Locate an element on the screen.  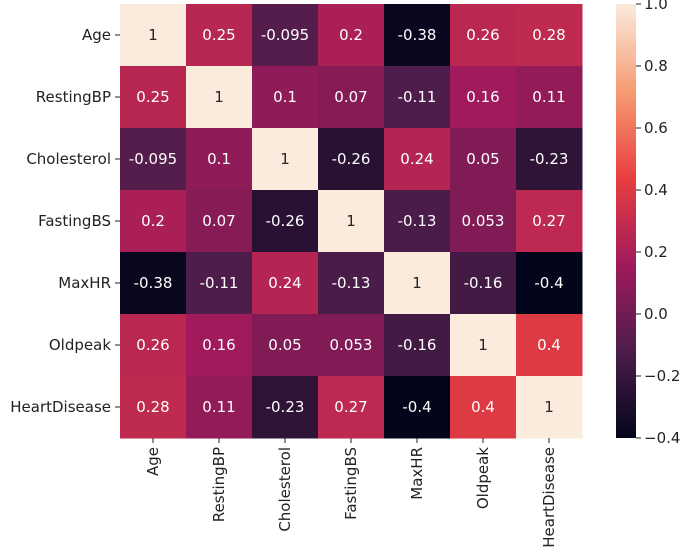
y-tick-label: Oldpeak is located at coordinates (80, 345).